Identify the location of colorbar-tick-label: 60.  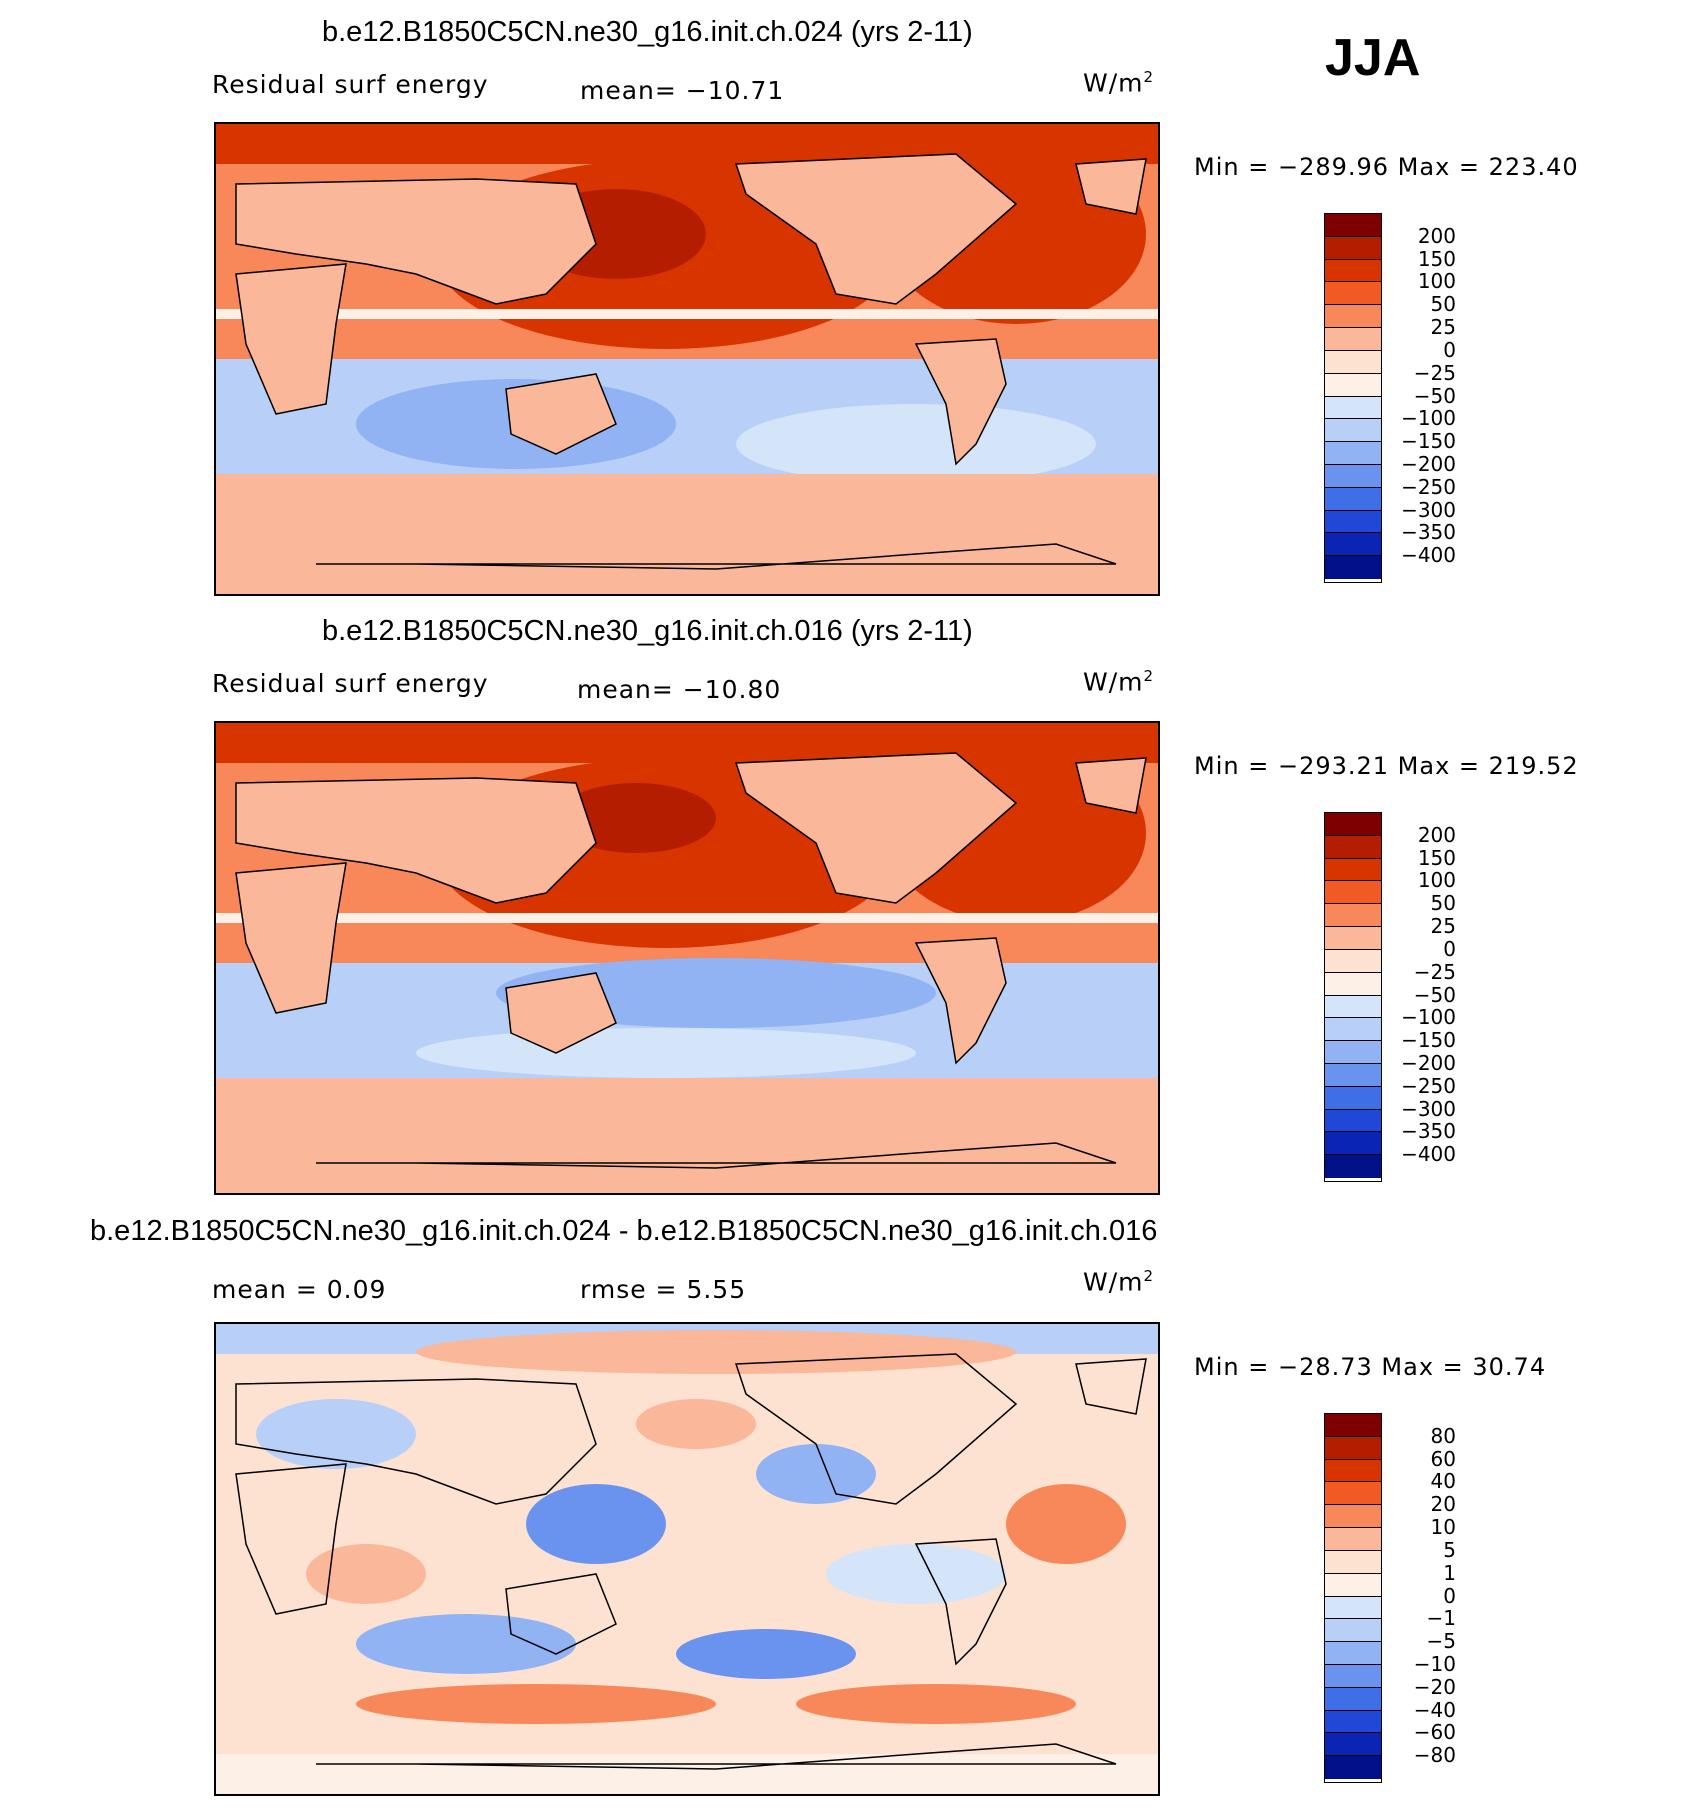
(1443, 1458).